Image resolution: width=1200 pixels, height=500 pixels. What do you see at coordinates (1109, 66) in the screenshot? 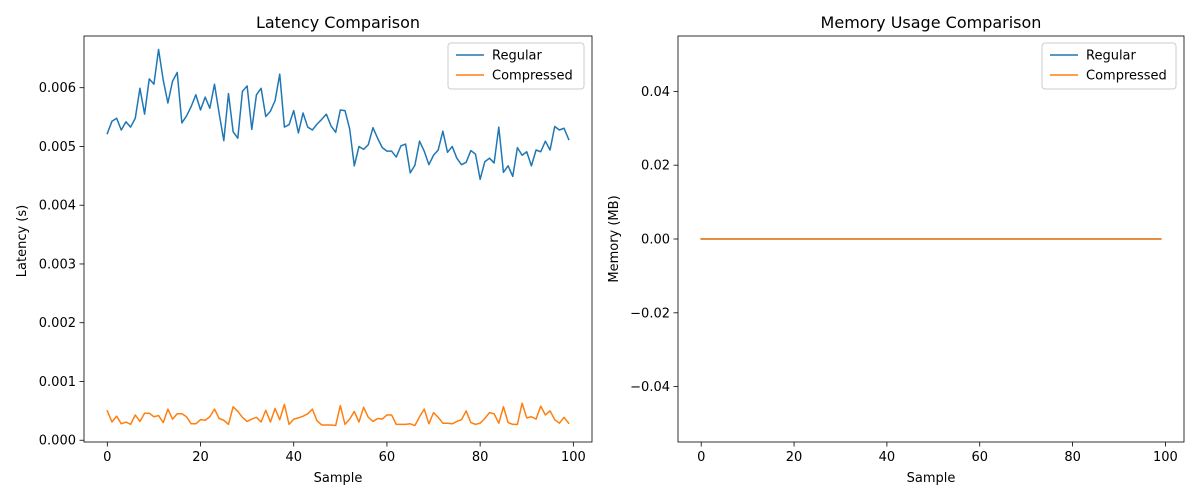
I see `memory-legend: Regular Compressed` at bounding box center [1109, 66].